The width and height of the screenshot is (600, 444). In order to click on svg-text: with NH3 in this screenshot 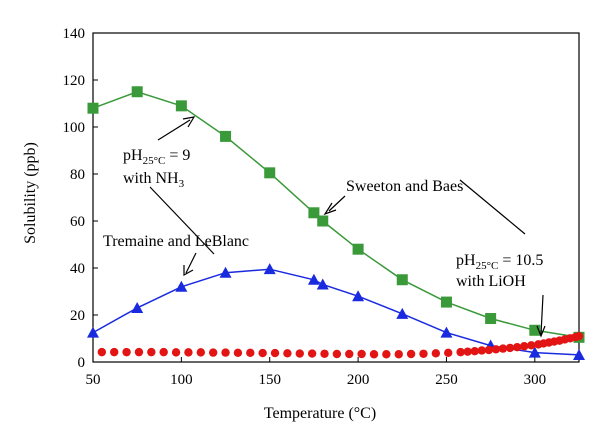, I will do `click(154, 180)`.